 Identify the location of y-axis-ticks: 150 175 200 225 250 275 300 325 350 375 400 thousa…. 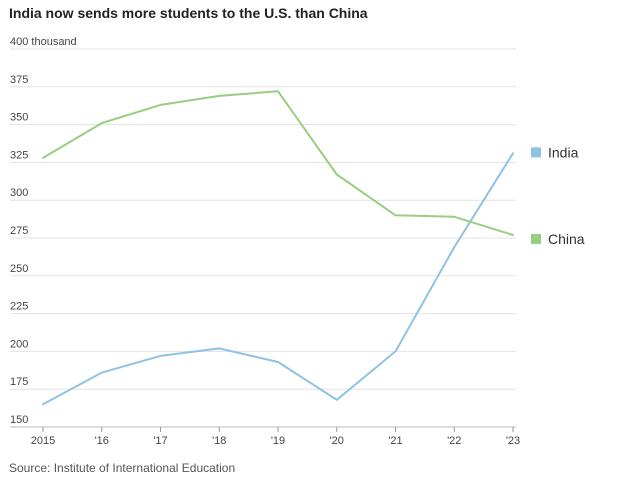
(43, 231).